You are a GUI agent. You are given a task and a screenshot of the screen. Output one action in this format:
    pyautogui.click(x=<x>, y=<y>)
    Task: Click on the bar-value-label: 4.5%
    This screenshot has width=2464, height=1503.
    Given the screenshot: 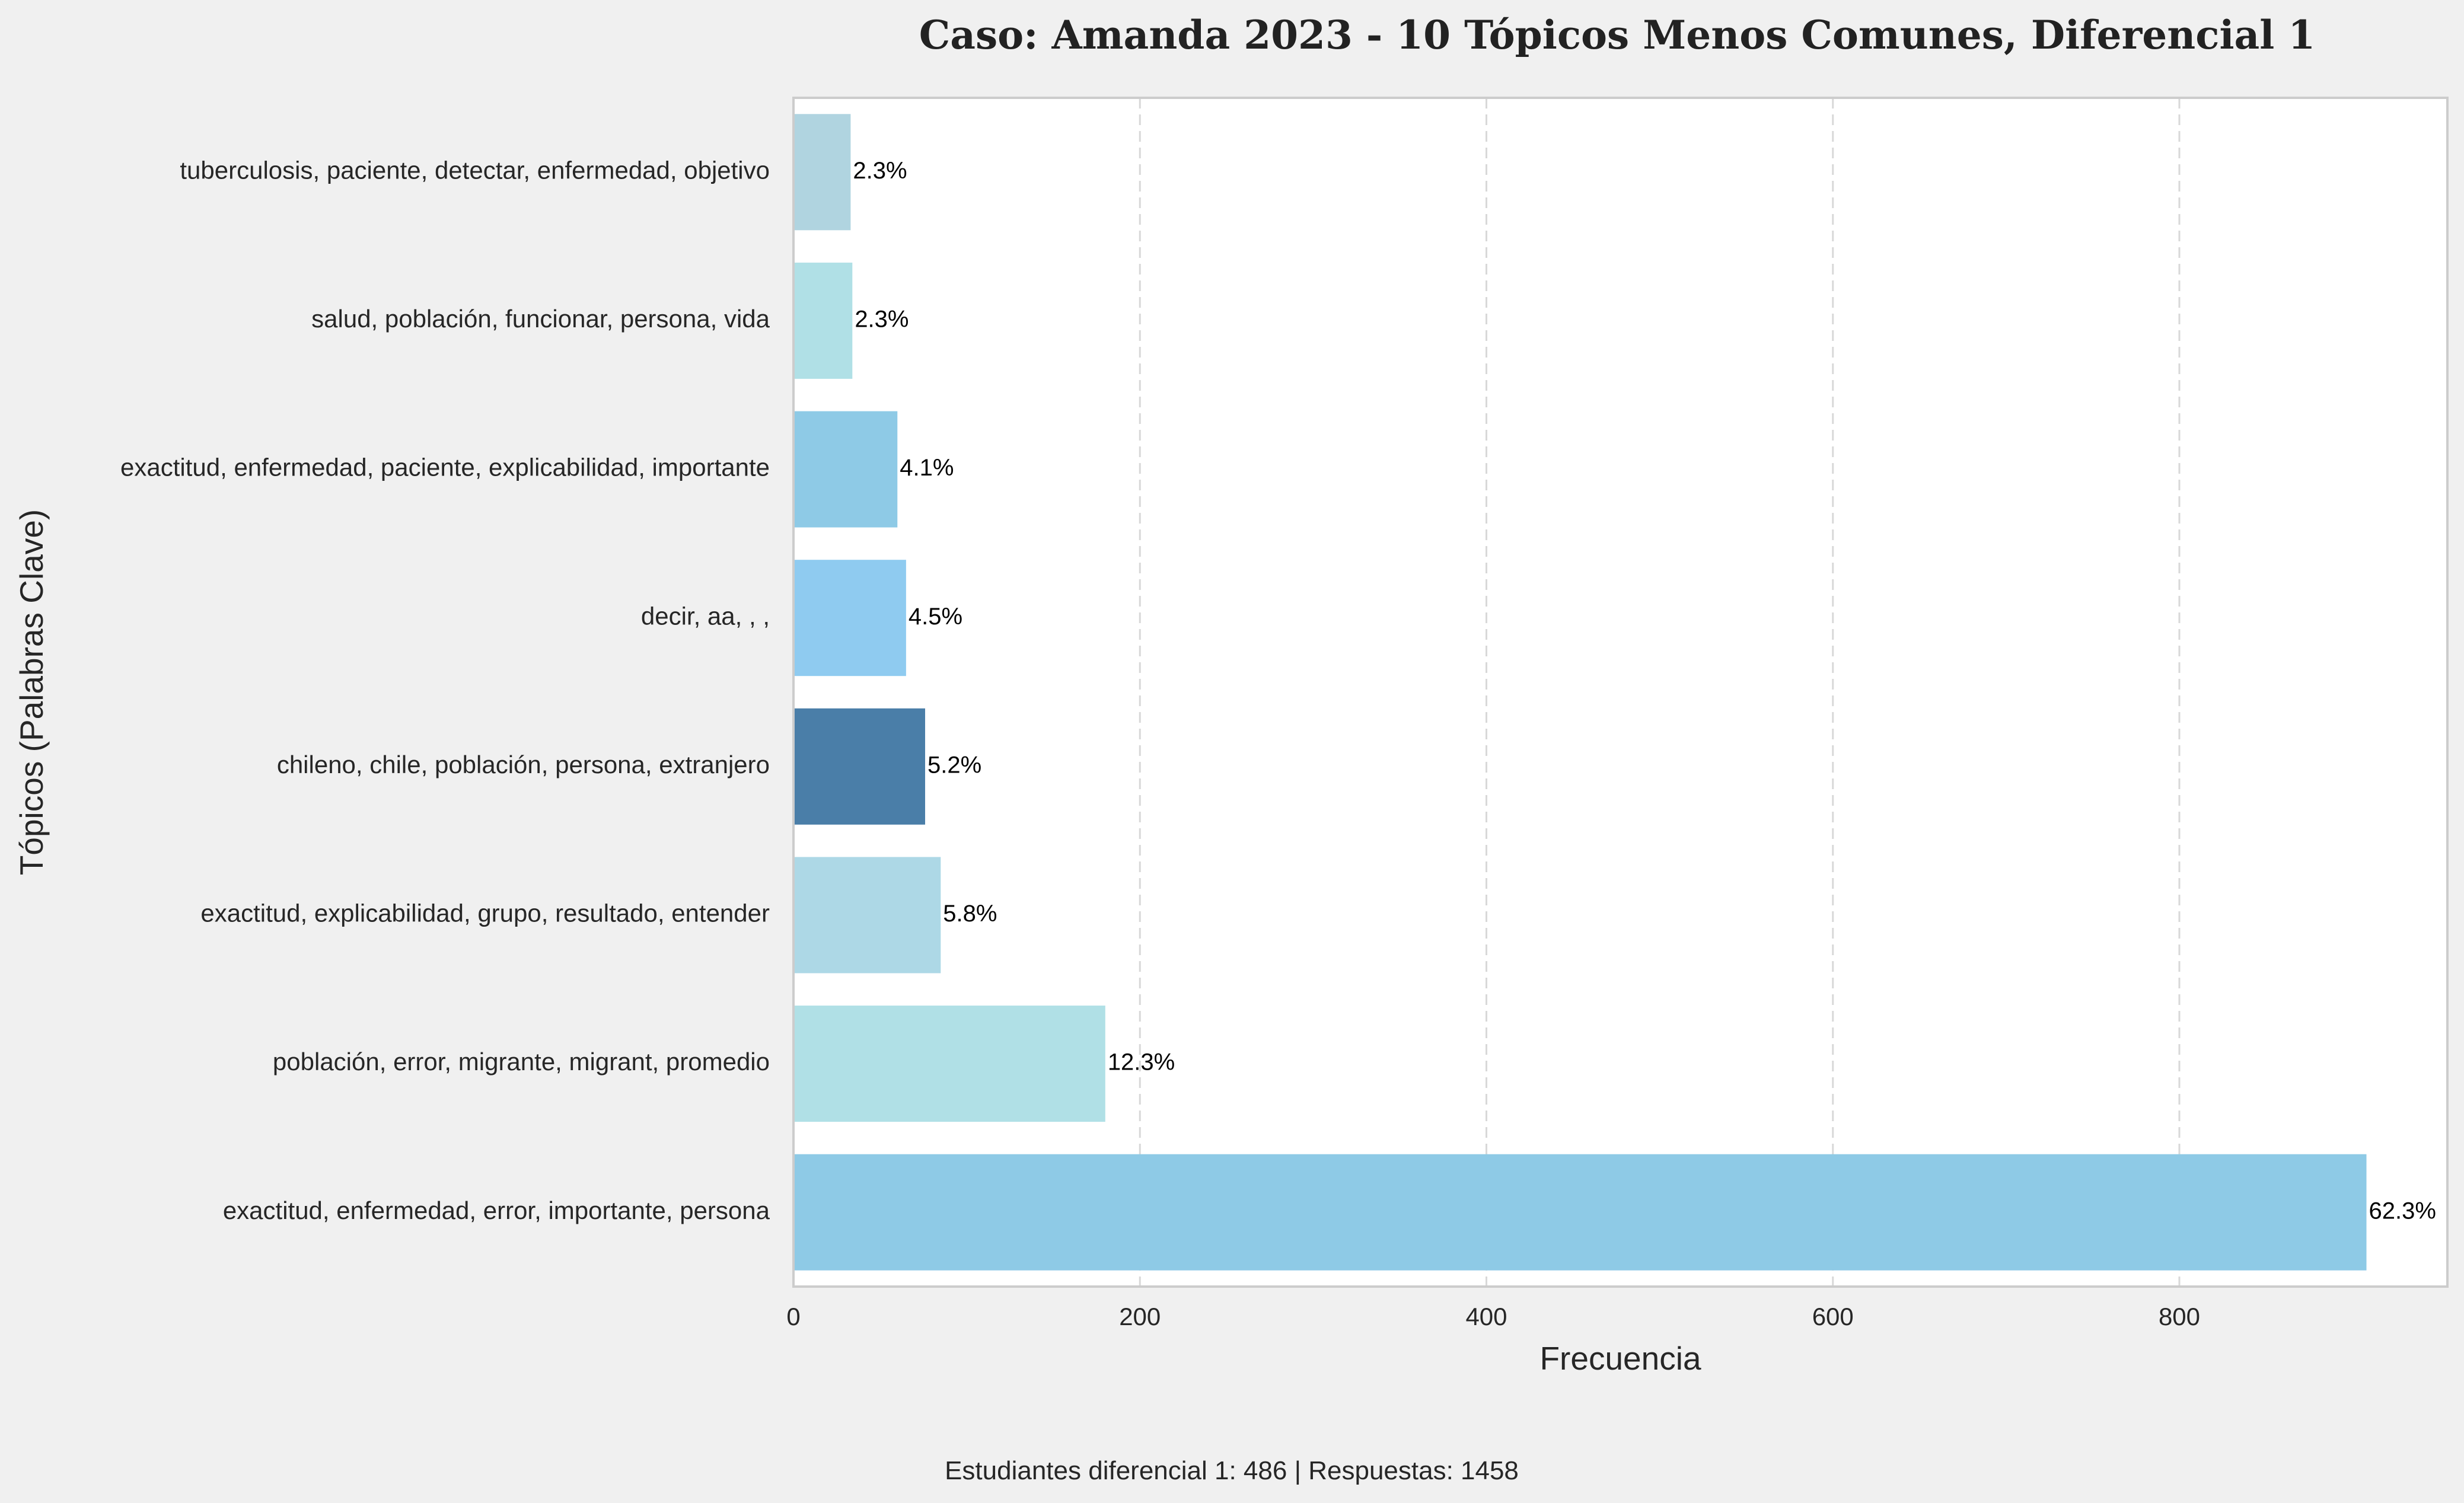 What is the action you would take?
    pyautogui.click(x=935, y=617)
    